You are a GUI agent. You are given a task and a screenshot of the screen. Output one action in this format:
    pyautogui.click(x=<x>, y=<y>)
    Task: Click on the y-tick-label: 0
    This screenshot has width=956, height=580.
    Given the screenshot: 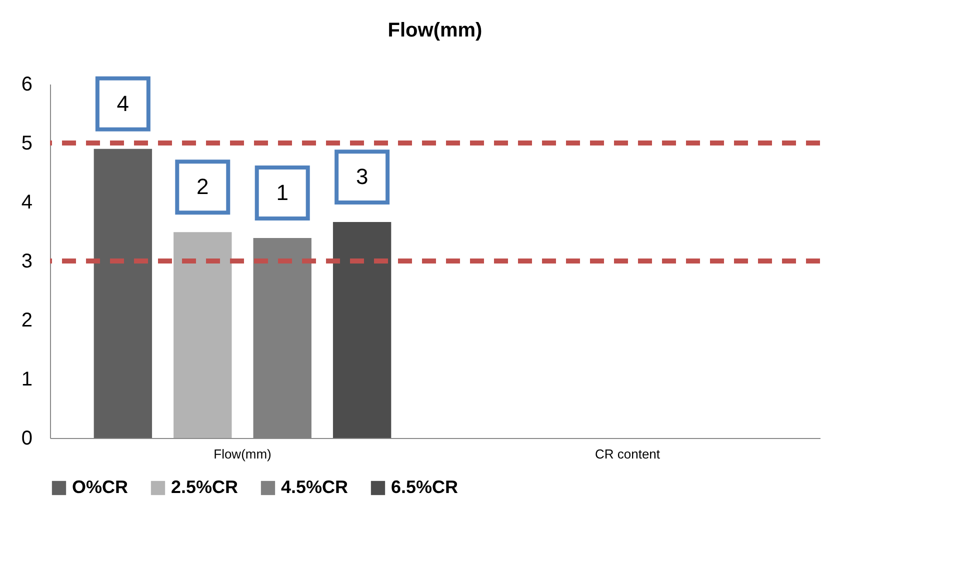 What is the action you would take?
    pyautogui.click(x=26, y=439)
    